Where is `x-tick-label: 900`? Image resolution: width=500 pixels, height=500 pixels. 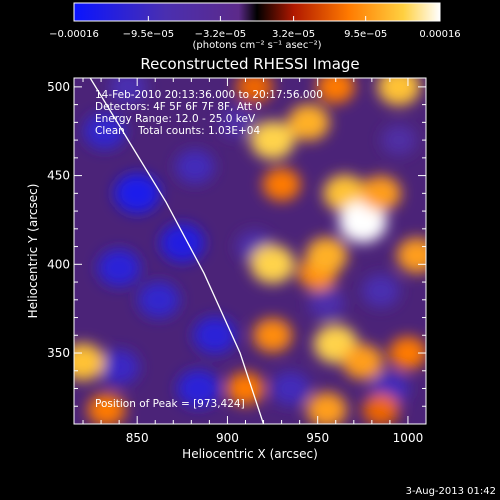 x-tick-label: 900 is located at coordinates (227, 438).